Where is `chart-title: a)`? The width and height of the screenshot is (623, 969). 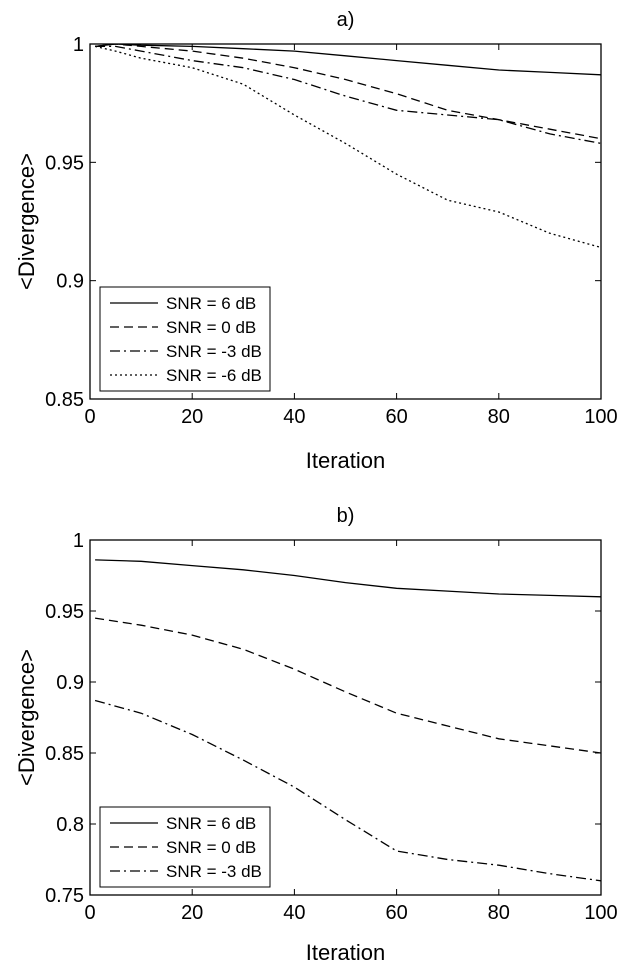
chart-title: a) is located at coordinates (346, 20).